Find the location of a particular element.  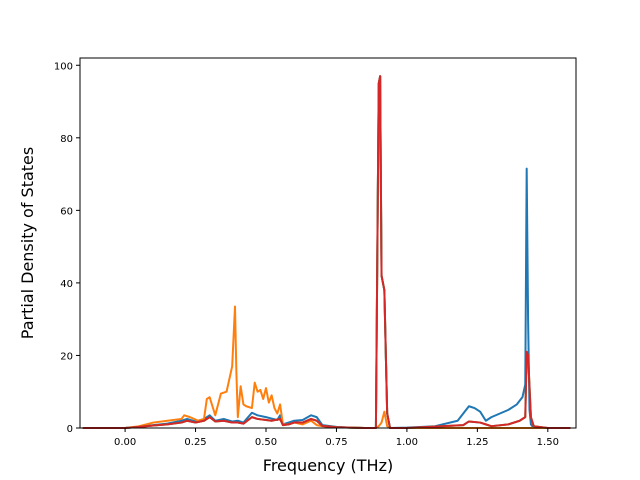

x-tick-label: 1.00 is located at coordinates (407, 442).